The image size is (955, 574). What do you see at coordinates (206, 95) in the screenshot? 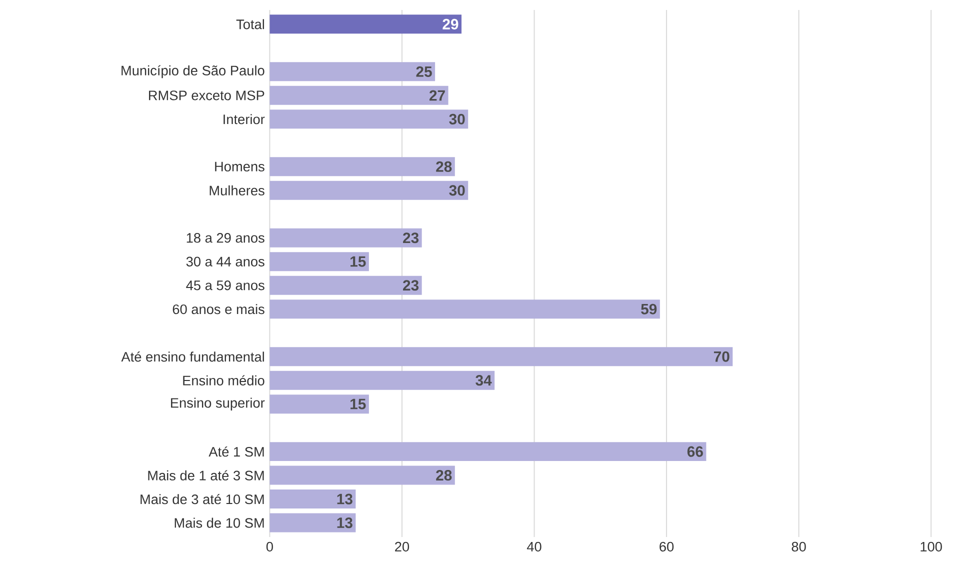
I see `y-tick-label: RMSP exceto MSP` at bounding box center [206, 95].